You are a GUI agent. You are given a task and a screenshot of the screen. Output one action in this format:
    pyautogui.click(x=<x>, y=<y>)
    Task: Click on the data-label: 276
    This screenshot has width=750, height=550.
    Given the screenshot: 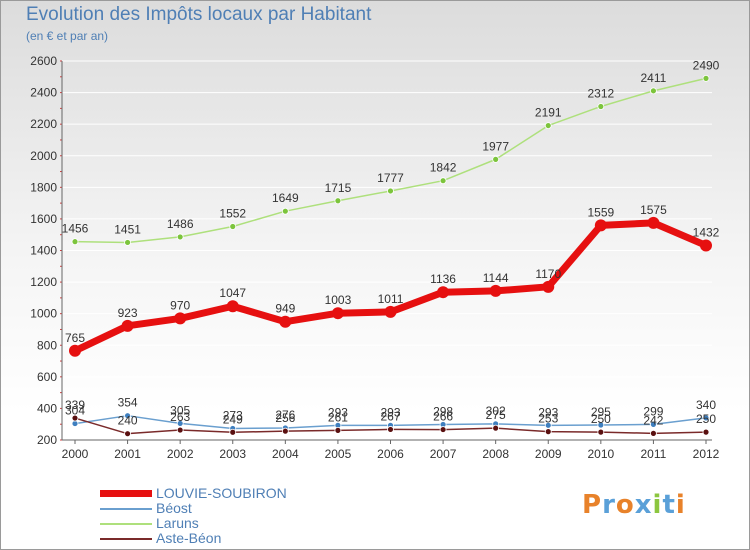 What is the action you would take?
    pyautogui.click(x=285, y=415)
    